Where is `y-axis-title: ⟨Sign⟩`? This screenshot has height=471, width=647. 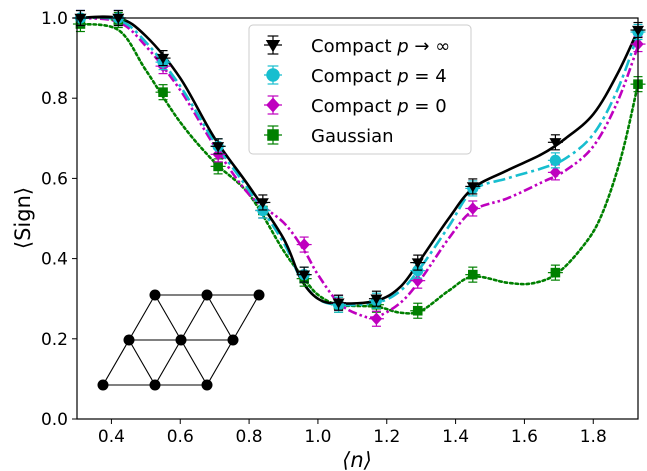 y-axis-title: ⟨Sign⟩ is located at coordinates (23, 218).